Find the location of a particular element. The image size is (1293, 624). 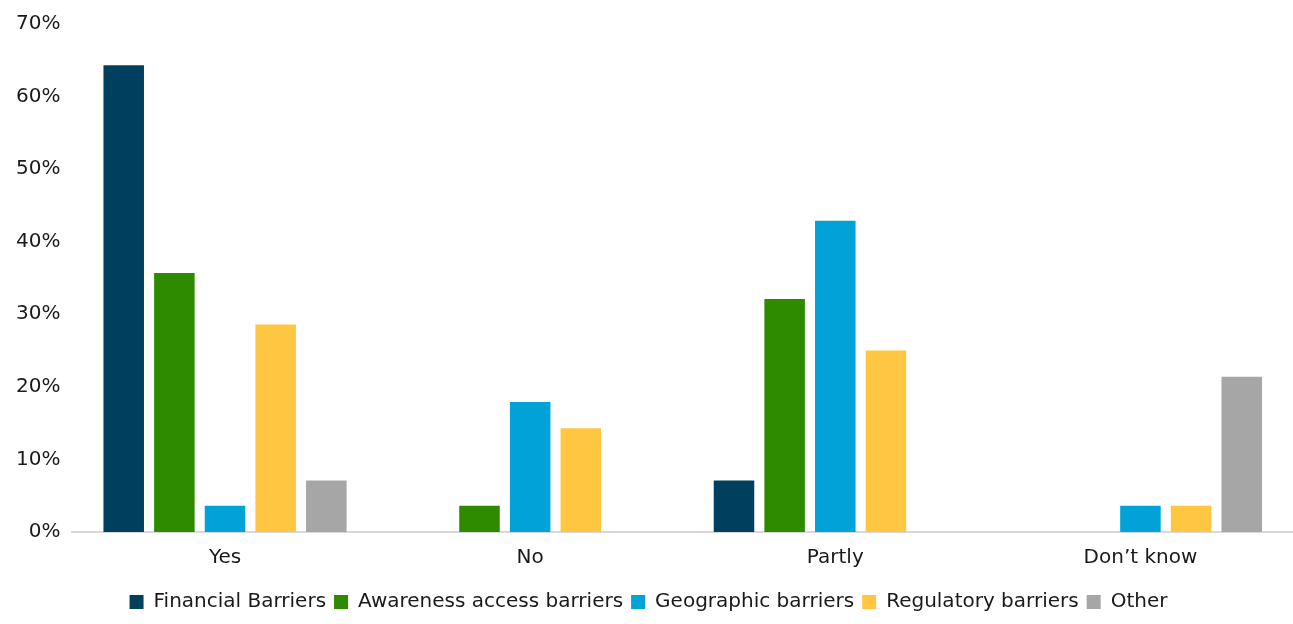

y-tick-label: 40% is located at coordinates (38, 239).